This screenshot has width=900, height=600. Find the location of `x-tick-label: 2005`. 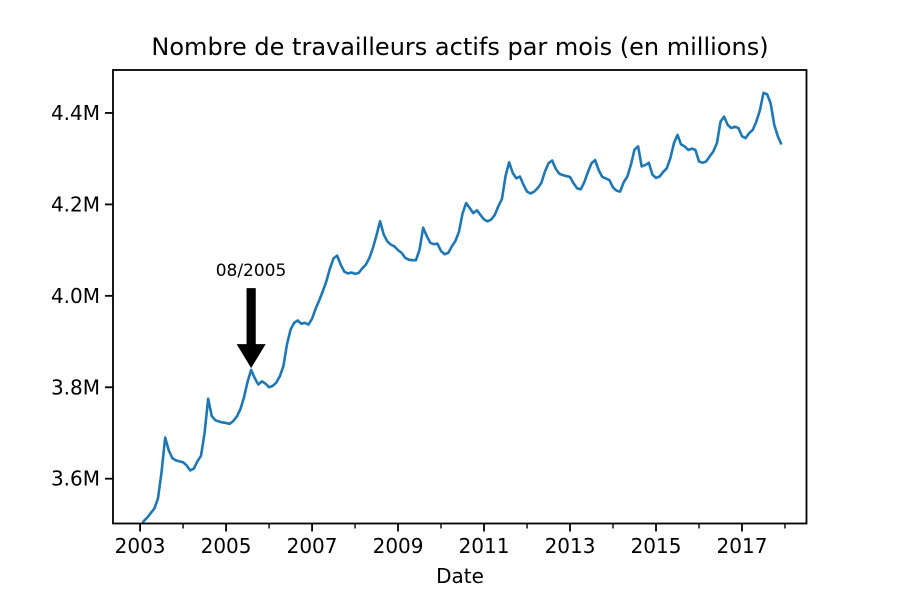

x-tick-label: 2005 is located at coordinates (226, 546).